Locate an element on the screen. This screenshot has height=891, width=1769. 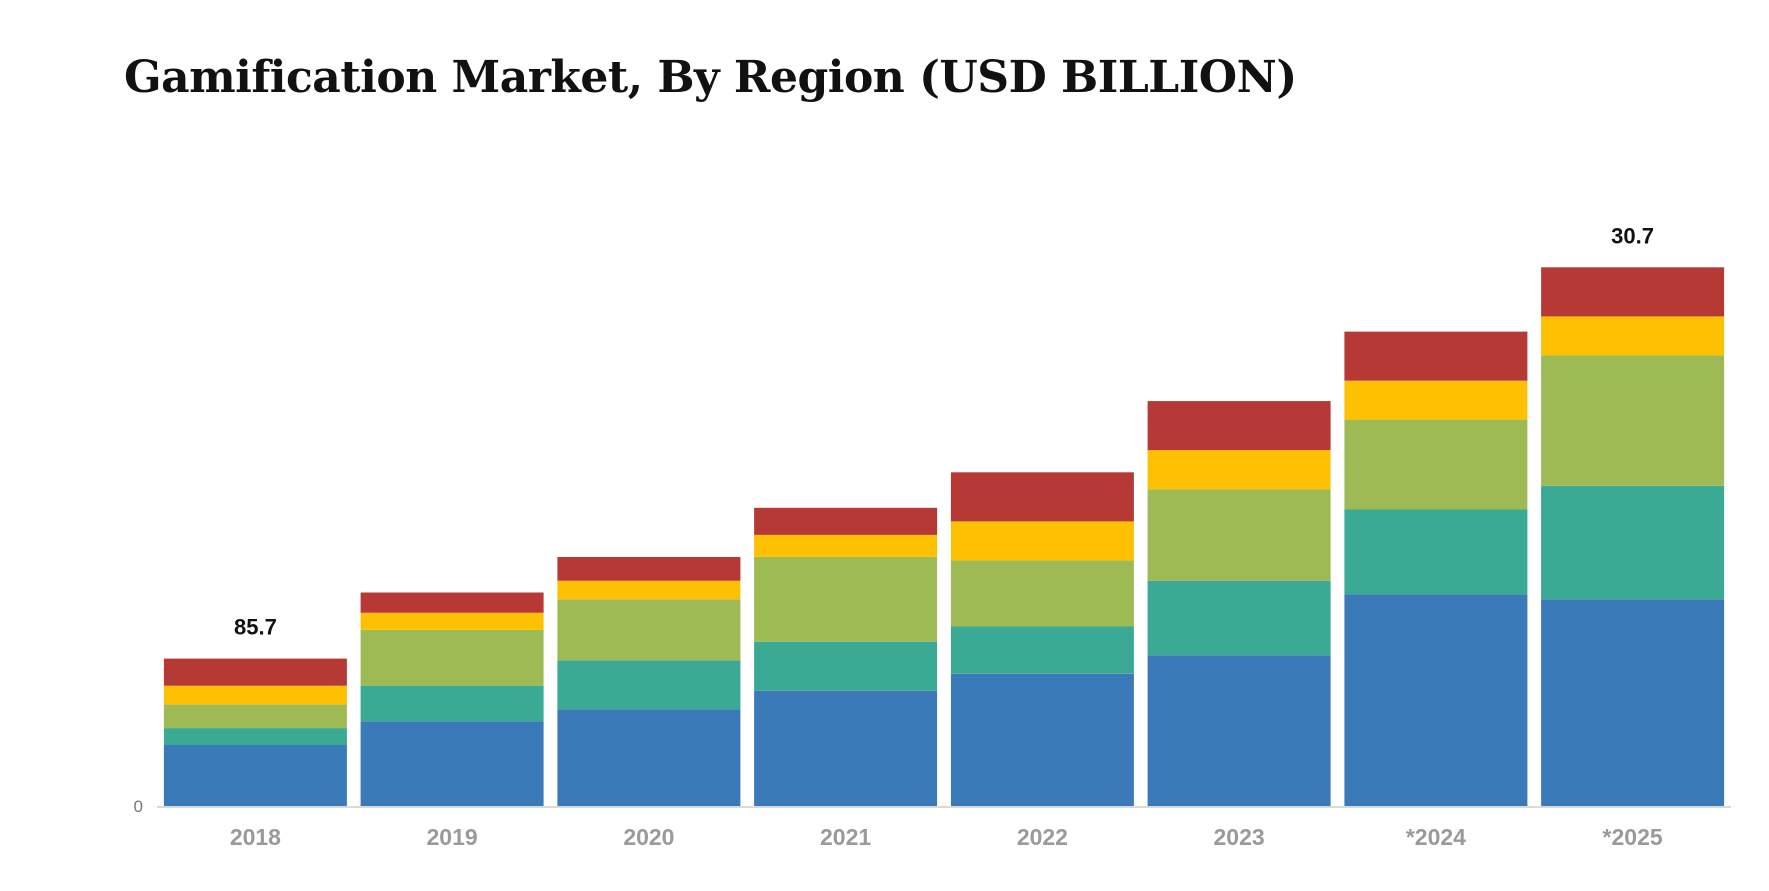
data-label: 30.7 is located at coordinates (1632, 235).